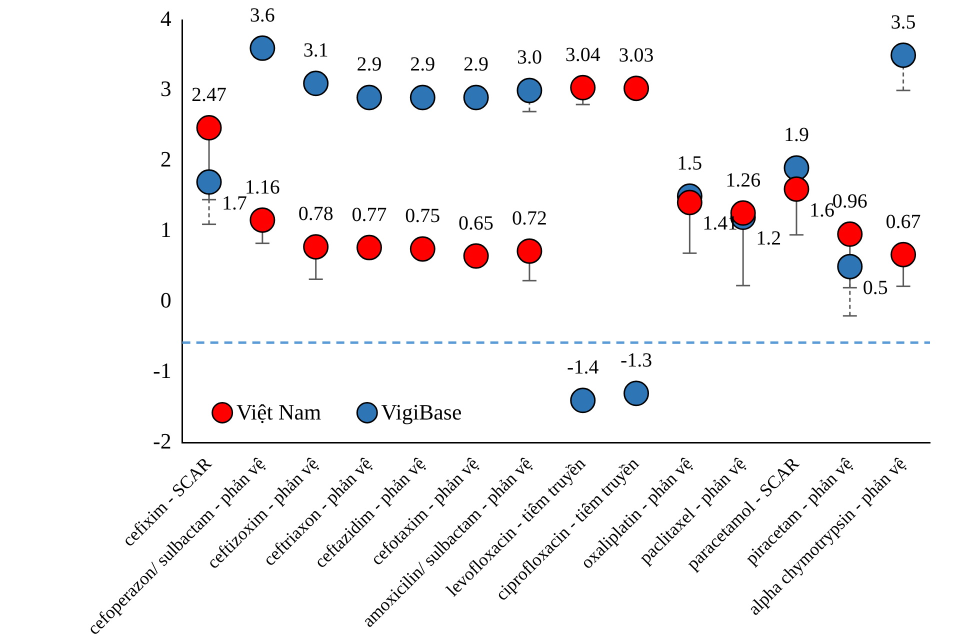 The image size is (955, 643). Describe the element at coordinates (769, 239) in the screenshot. I see `data-label: 1.2` at that location.